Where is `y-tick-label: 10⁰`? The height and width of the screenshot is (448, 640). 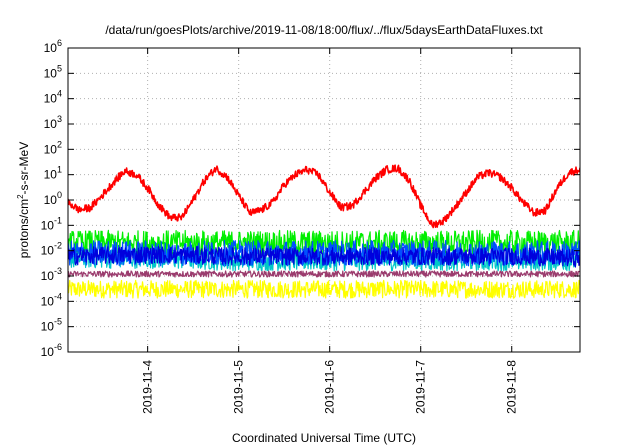
y-tick-label: 10⁰ is located at coordinates (53, 198).